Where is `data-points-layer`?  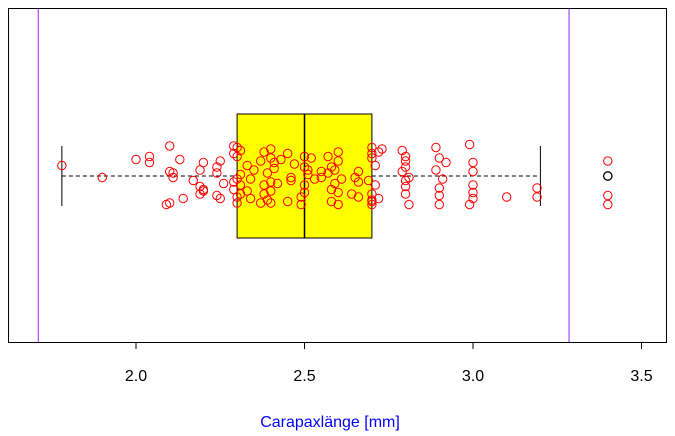
data-points-layer is located at coordinates (335, 174).